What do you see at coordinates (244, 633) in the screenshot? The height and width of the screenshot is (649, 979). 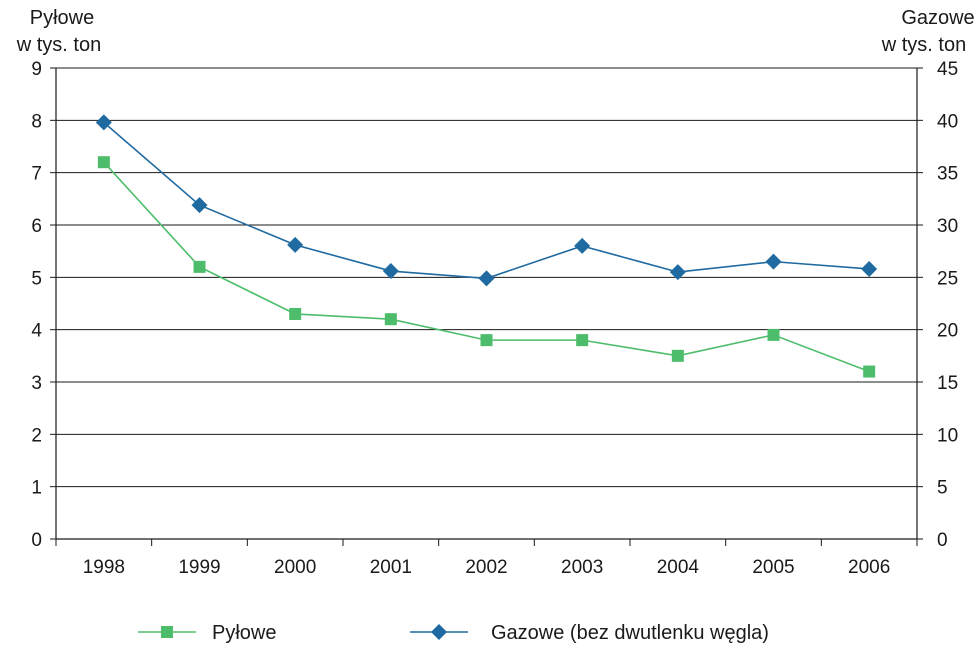 I see `legend-label: Pyłowe` at bounding box center [244, 633].